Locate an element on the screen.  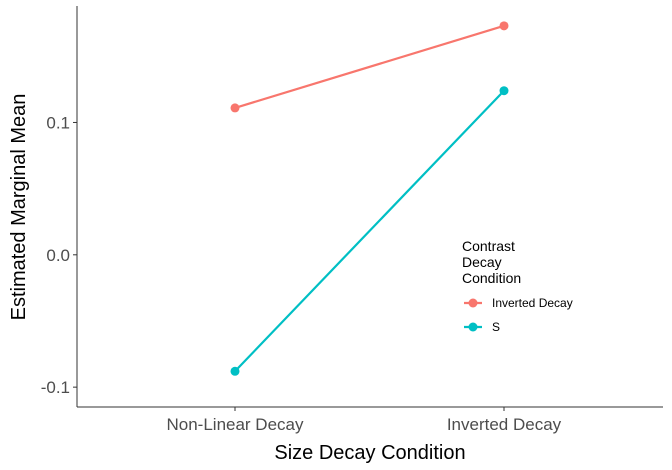
legend-title-line-1: Contrast is located at coordinates (488, 246).